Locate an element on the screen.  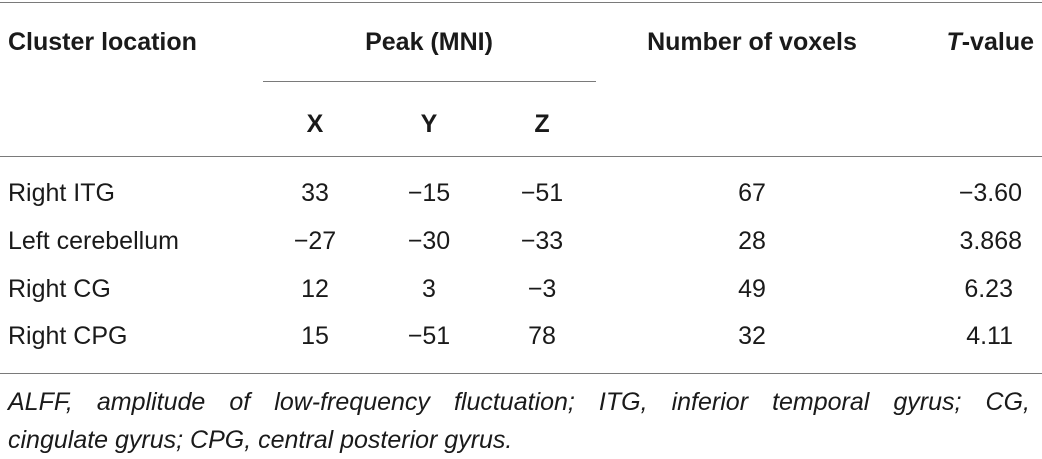
row-2-x: −27 is located at coordinates (315, 241).